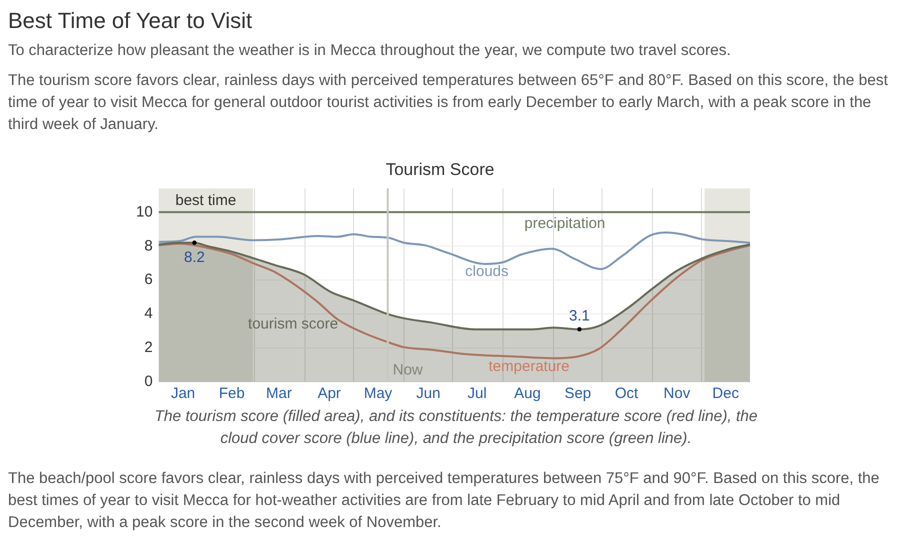  I want to click on x-tick-label: Mar, so click(279, 393).